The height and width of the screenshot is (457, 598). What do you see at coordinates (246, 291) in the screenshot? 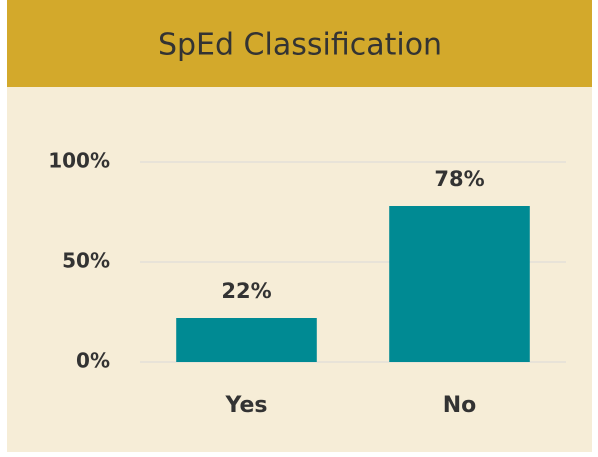
I see `data-label: 22%` at bounding box center [246, 291].